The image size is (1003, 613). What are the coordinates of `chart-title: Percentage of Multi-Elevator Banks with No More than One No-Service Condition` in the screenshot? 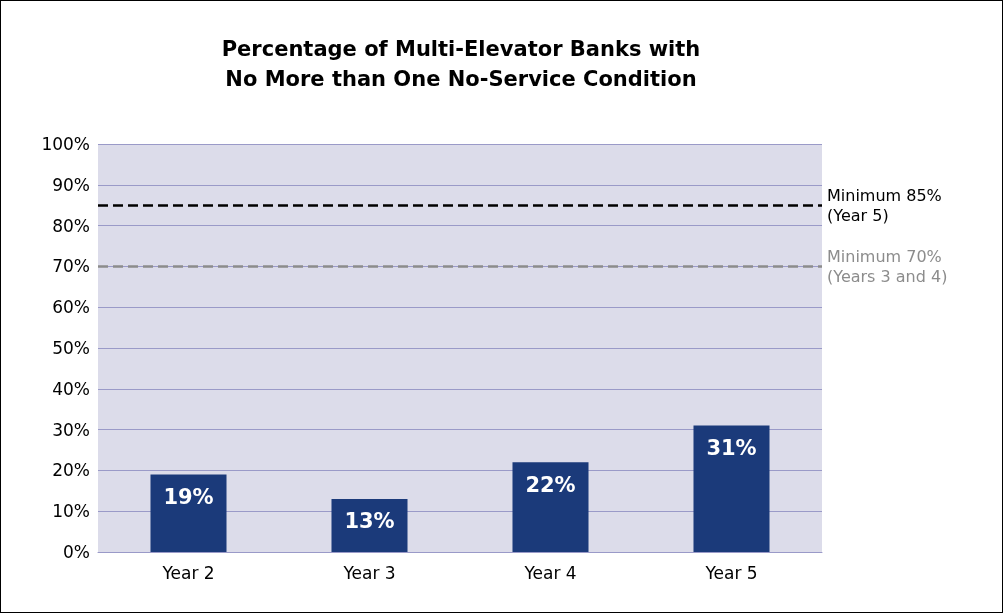 It's located at (461, 64).